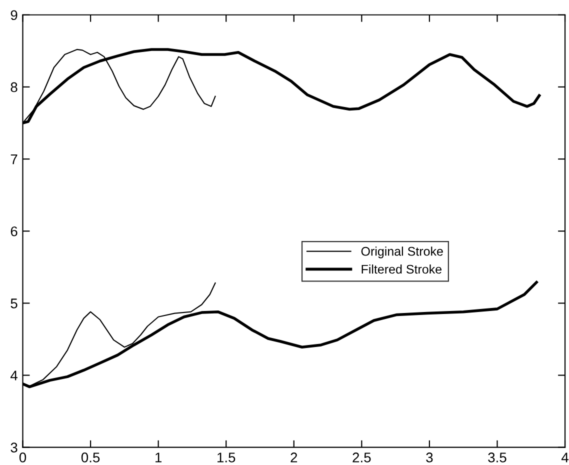  What do you see at coordinates (429, 457) in the screenshot?
I see `x-tick-label: 3` at bounding box center [429, 457].